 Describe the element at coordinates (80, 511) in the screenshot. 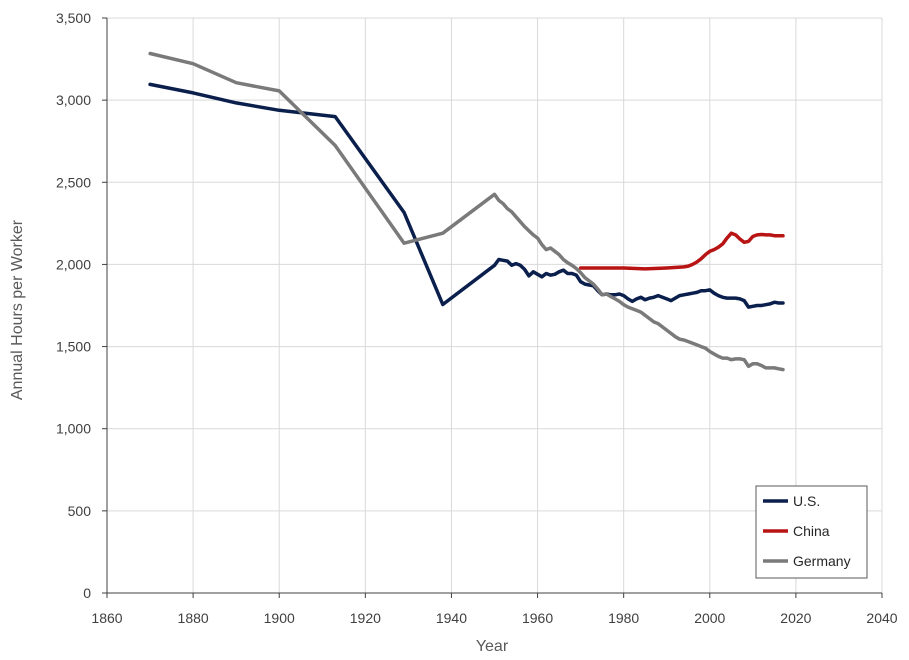

I see `y-tick-label: 500` at that location.